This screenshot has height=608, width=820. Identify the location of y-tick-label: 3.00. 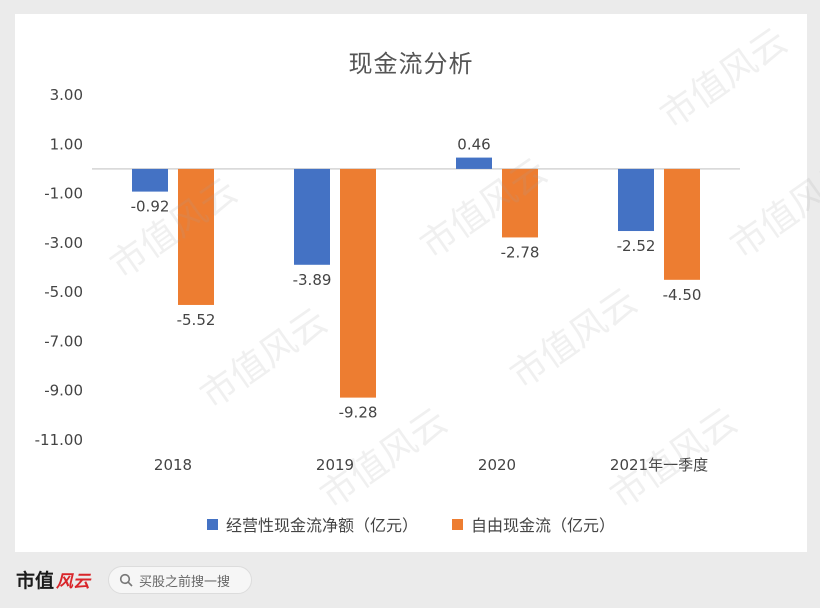
(66, 95).